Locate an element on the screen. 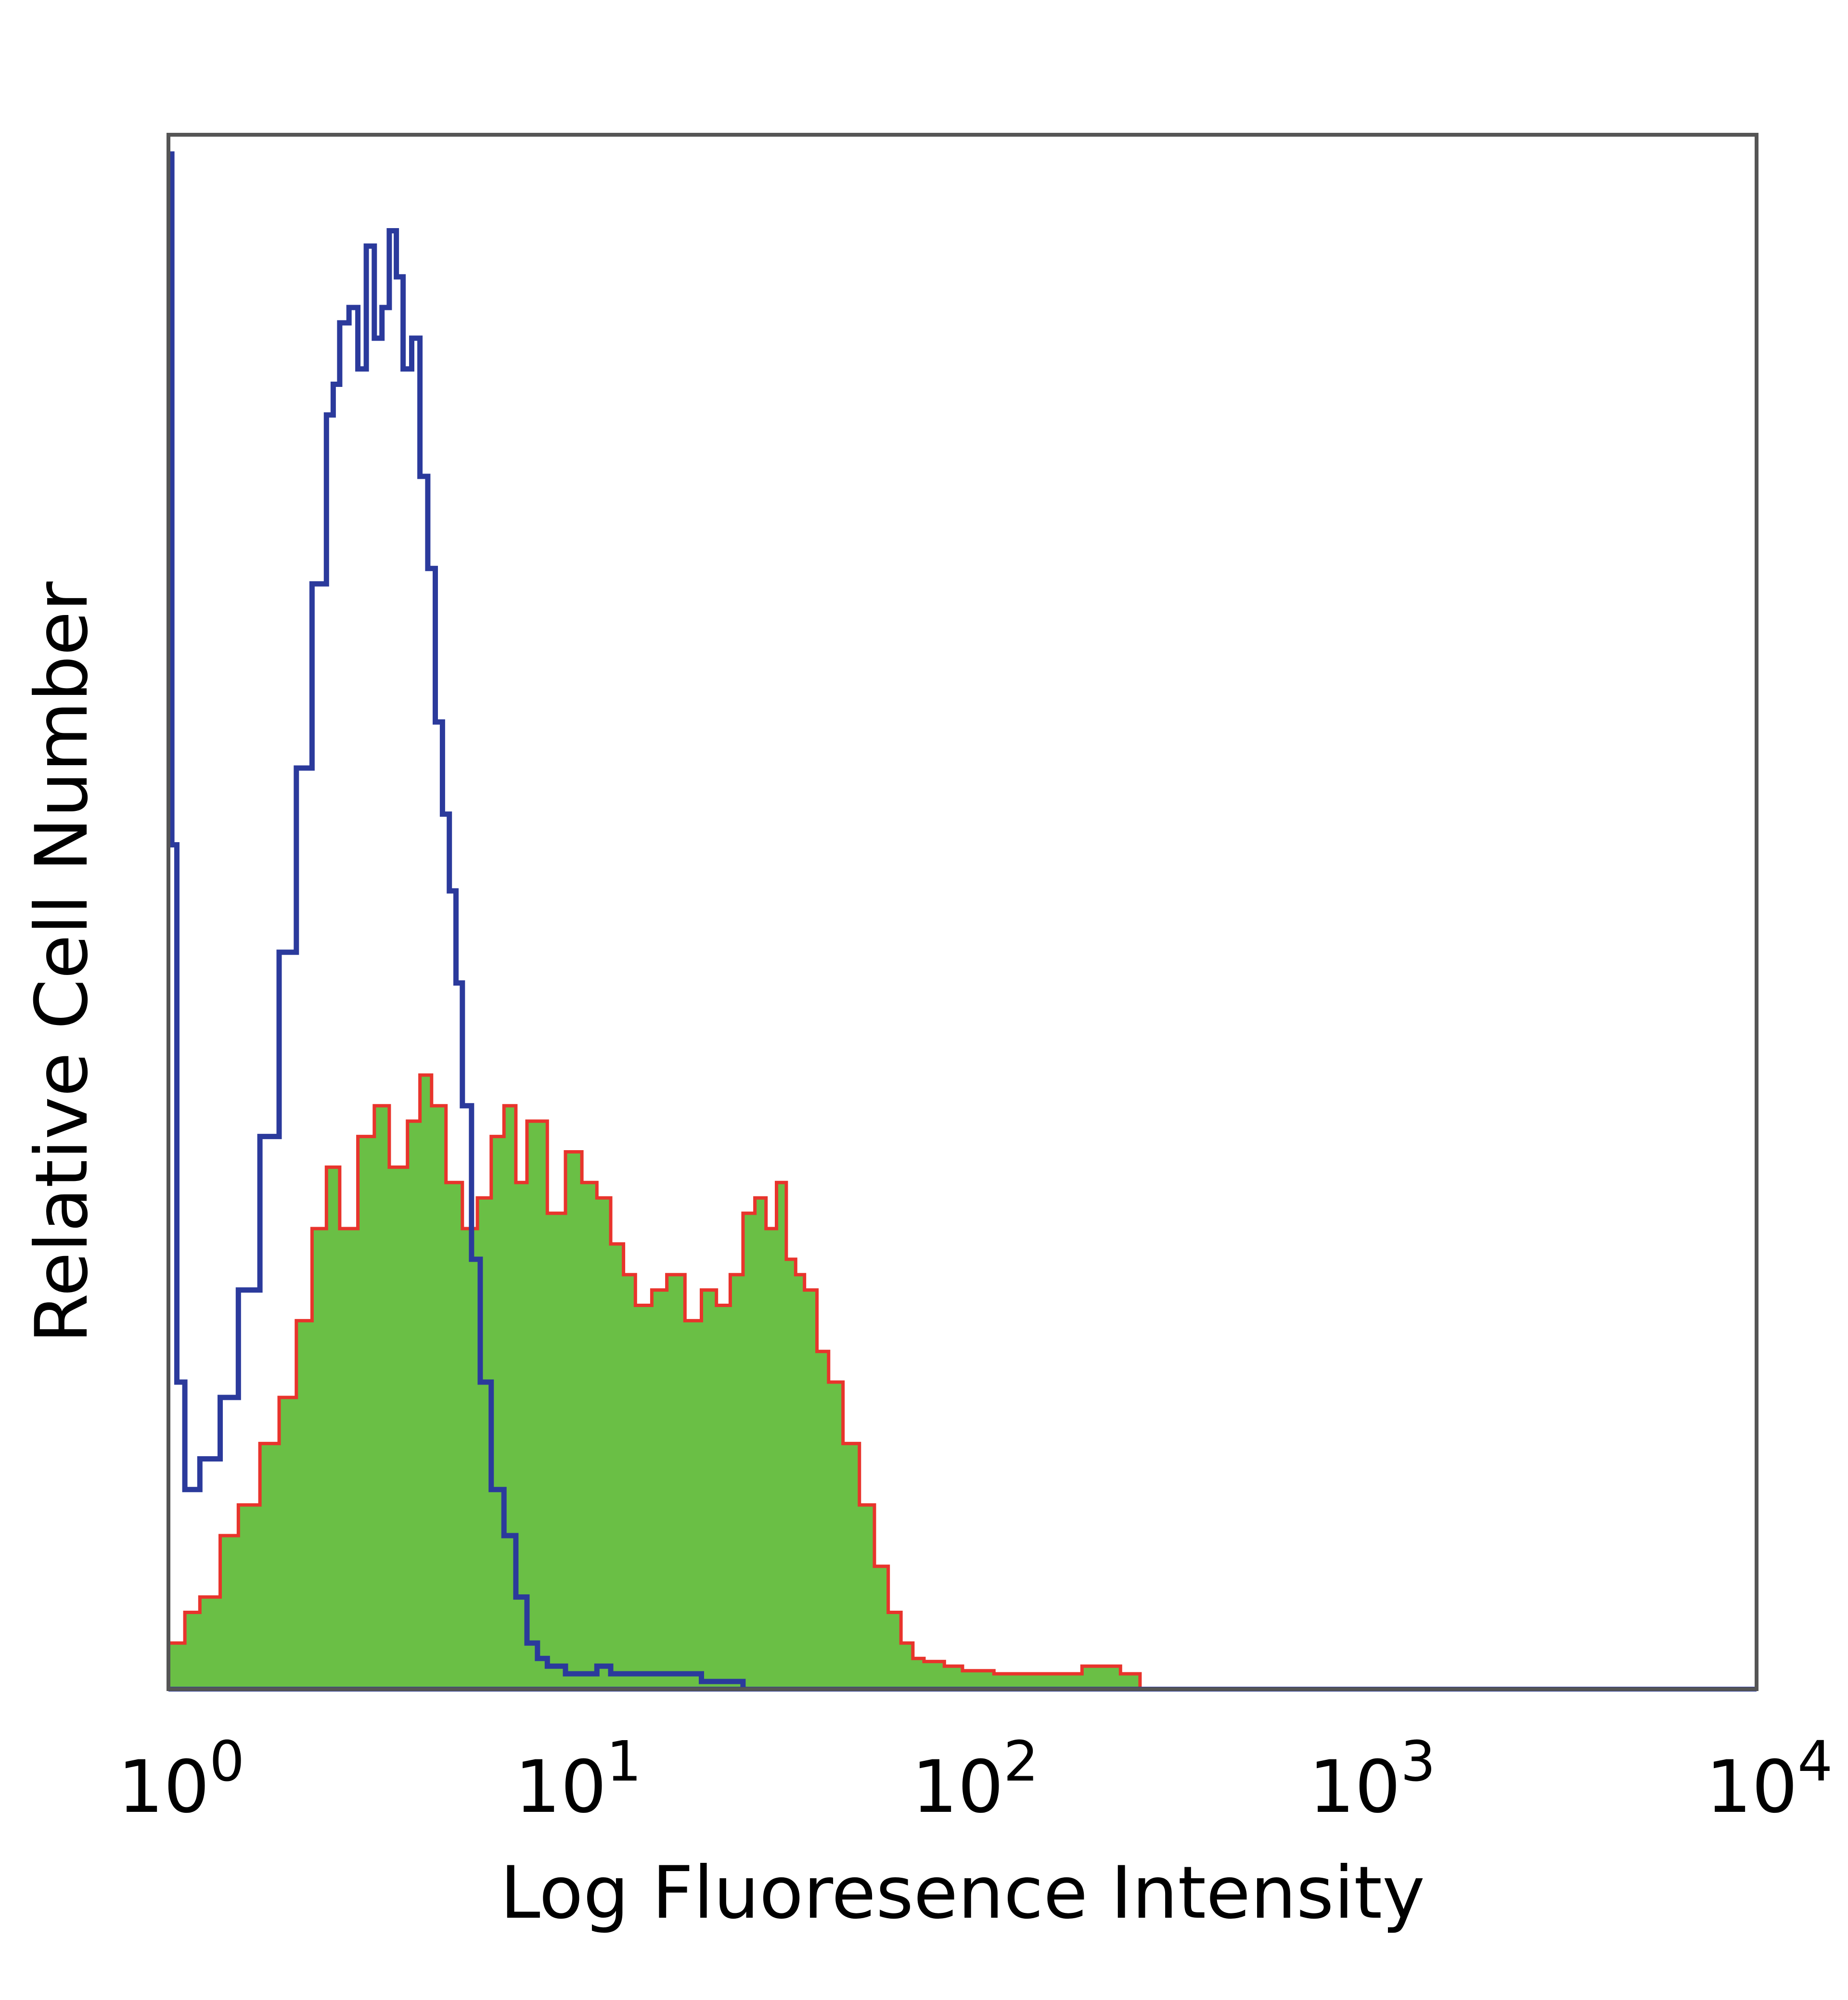  x-tick-exponent: 0 is located at coordinates (226, 1762).